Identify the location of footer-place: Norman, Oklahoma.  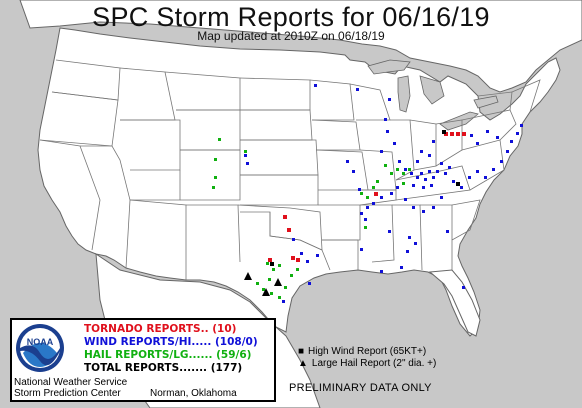
(193, 393).